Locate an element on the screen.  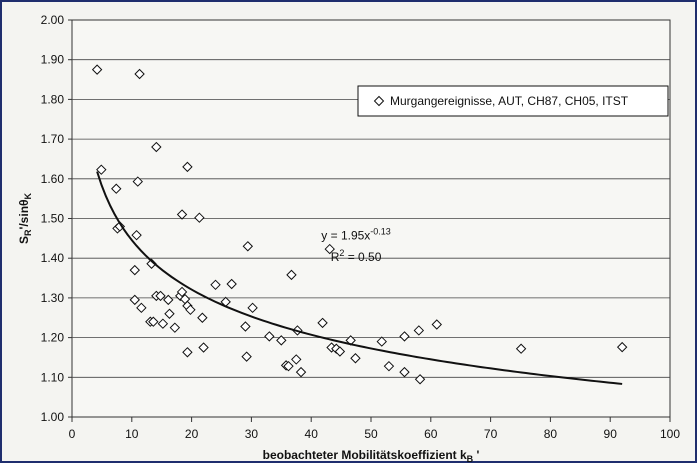
y-tick-label: 1.90 is located at coordinates (53, 60).